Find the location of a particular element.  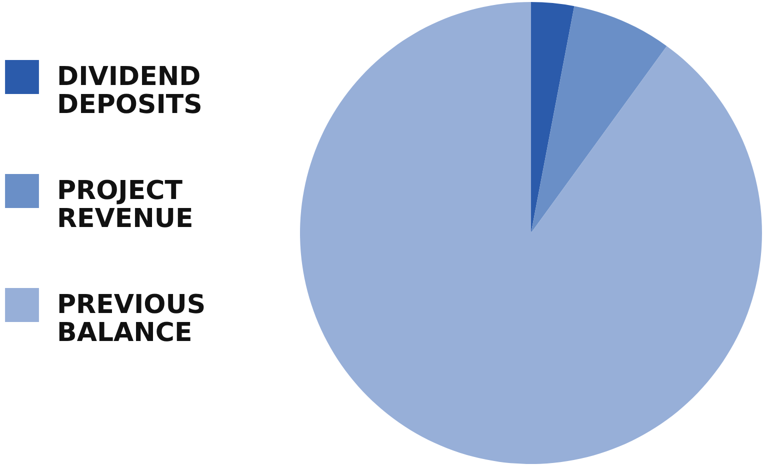

legend-label: PROJECT REVENUE is located at coordinates (125, 205).